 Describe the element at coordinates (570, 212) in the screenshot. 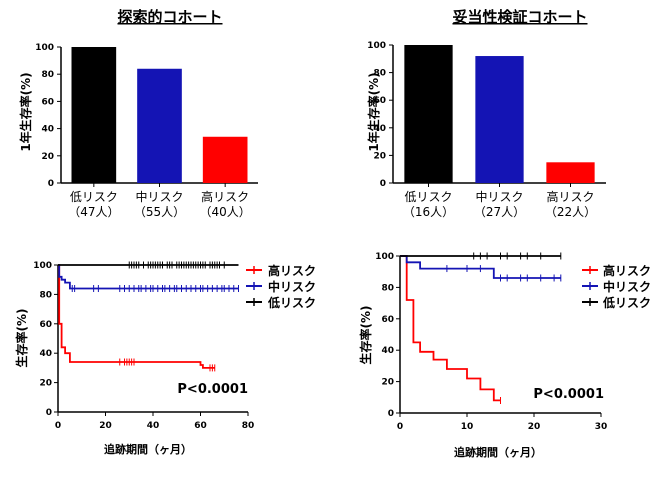

I see `category-count-label: （22人）` at that location.